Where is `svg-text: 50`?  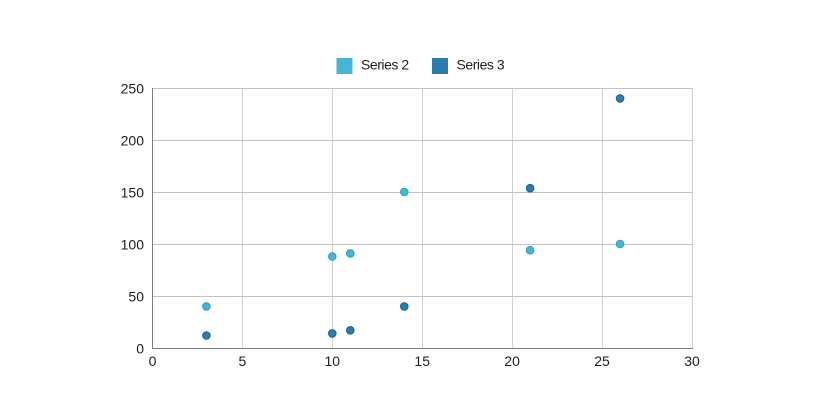
svg-text: 50 is located at coordinates (136, 297).